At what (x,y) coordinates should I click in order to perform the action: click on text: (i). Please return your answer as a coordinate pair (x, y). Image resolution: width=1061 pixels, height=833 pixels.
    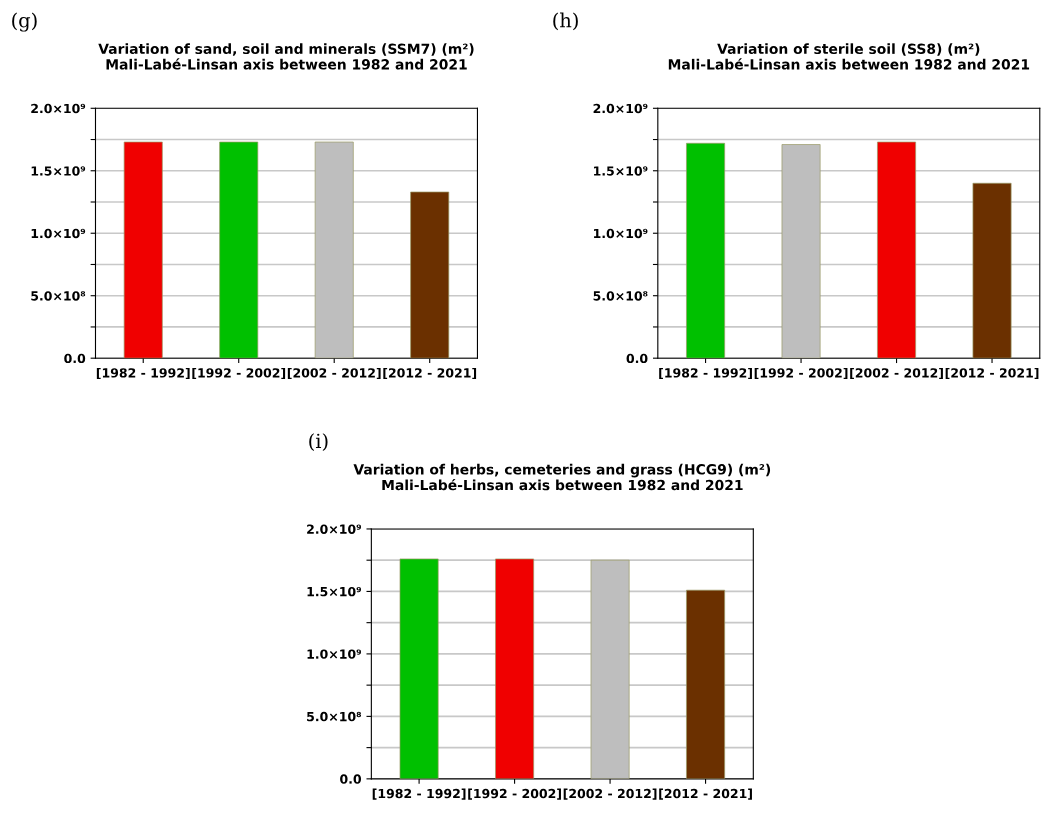
    Looking at the image, I should click on (318, 442).